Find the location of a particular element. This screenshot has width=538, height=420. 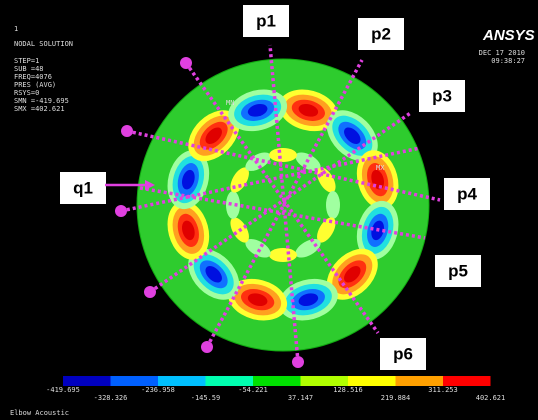

legend-value: -419.695 is located at coordinates (63, 390).